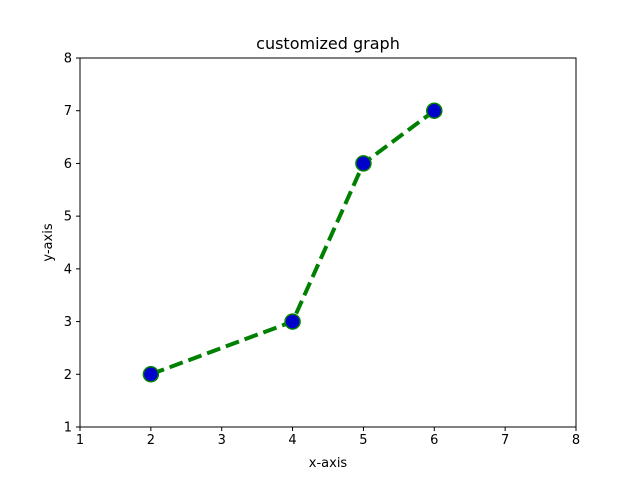 The image size is (640, 484). What do you see at coordinates (68, 322) in the screenshot?
I see `y-tick-label: 3` at bounding box center [68, 322].